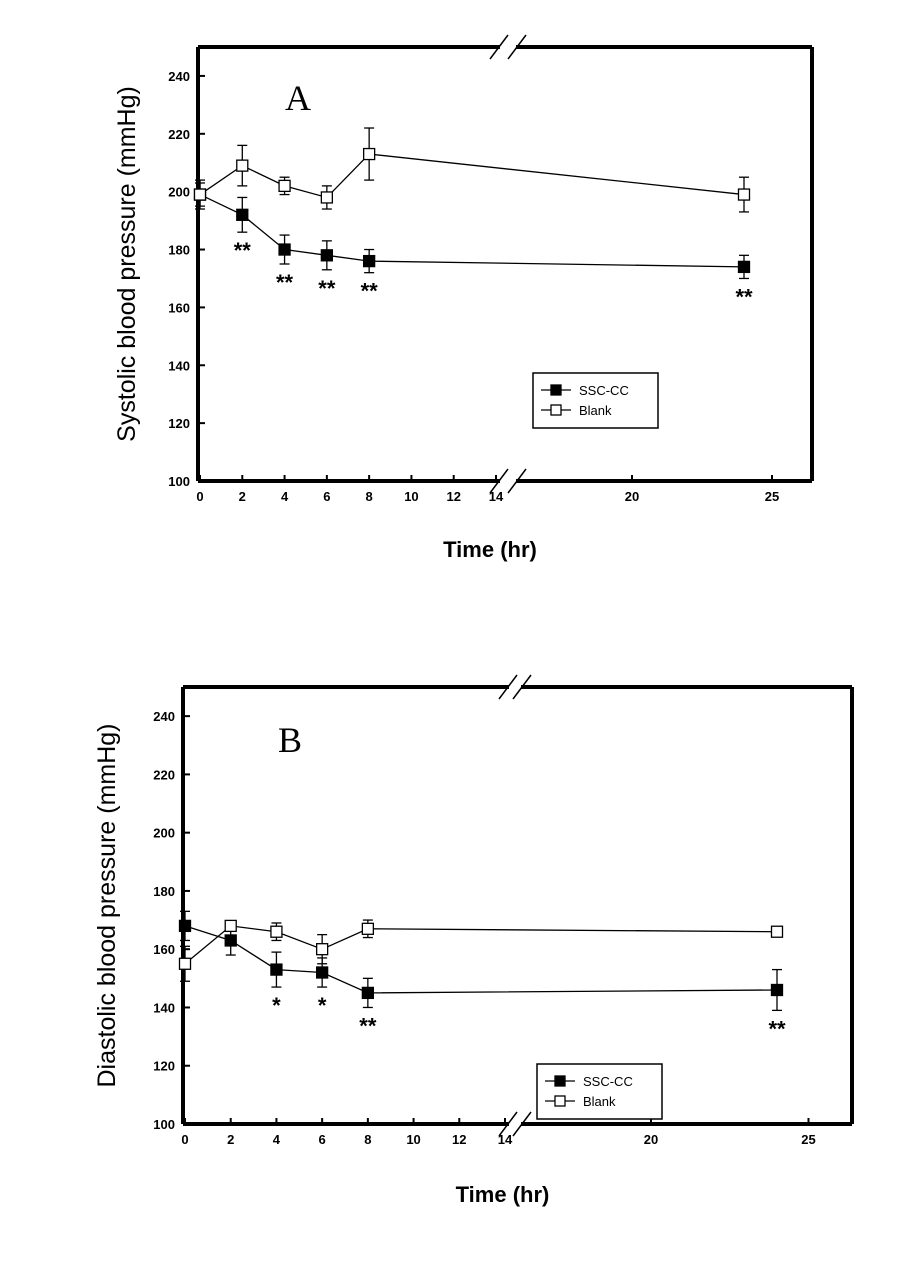 This screenshot has width=902, height=1262. What do you see at coordinates (107, 905) in the screenshot?
I see `y-axis-label: Diastolic blood pressure (mmHg)` at bounding box center [107, 905].